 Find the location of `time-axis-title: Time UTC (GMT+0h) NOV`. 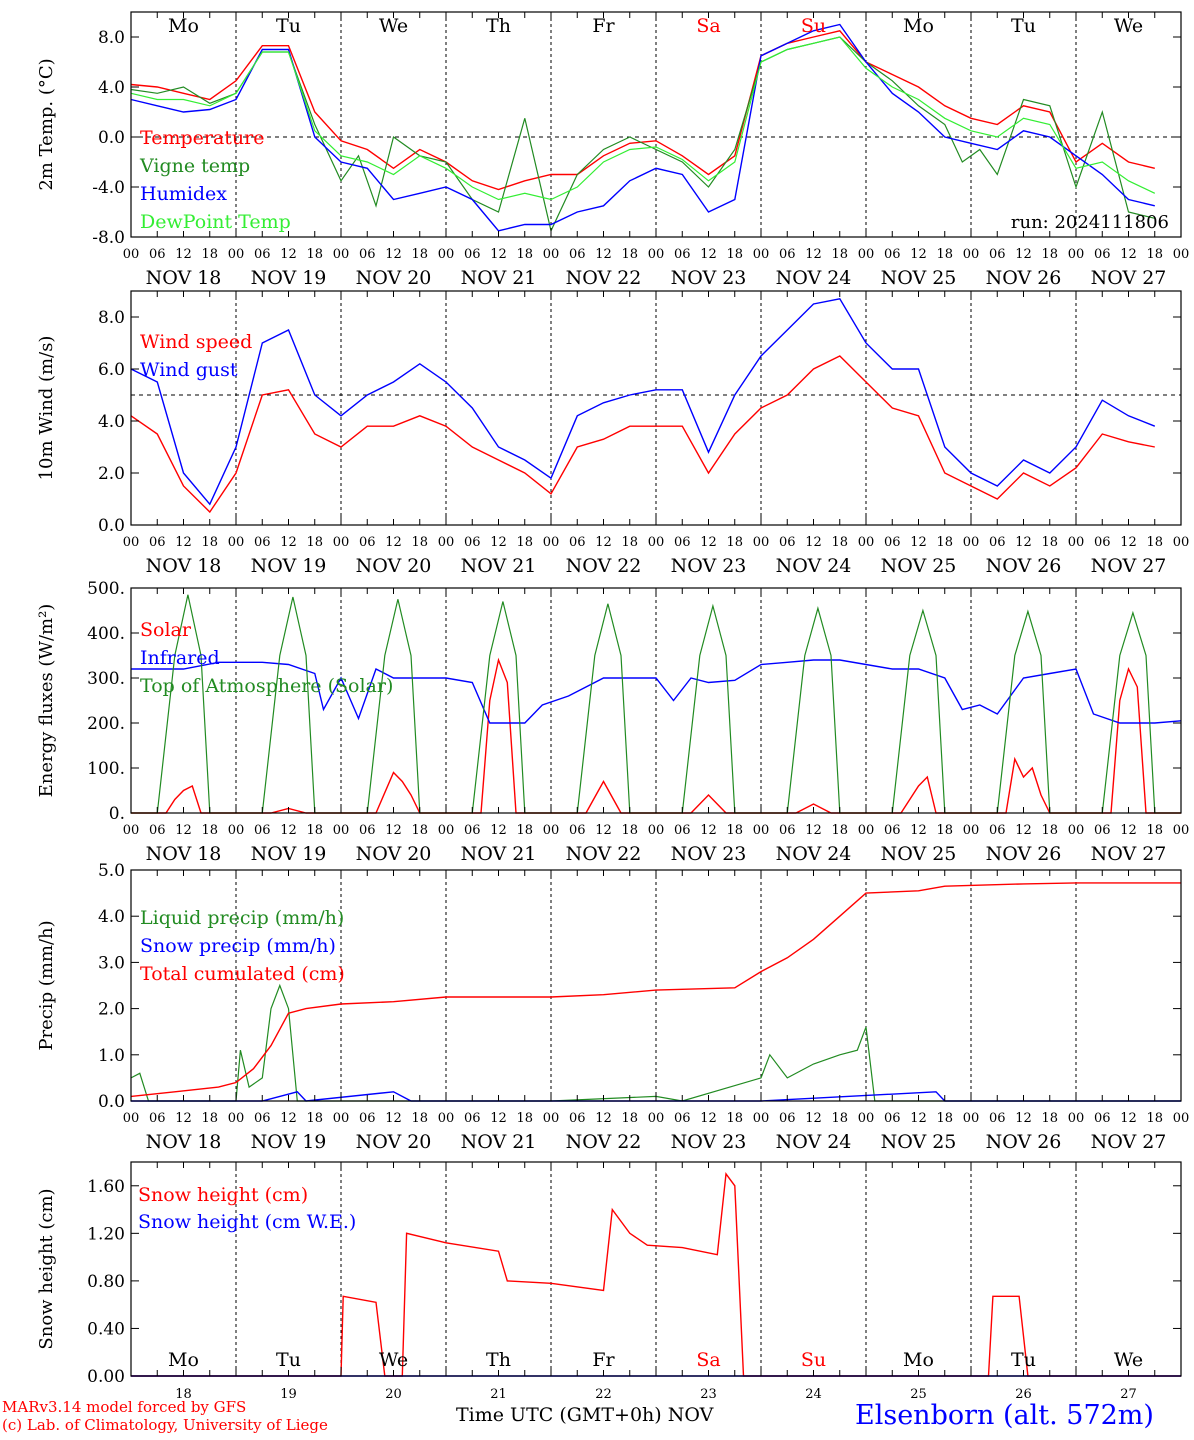

time-axis-title: Time UTC (GMT+0h) NOV is located at coordinates (584, 1415).